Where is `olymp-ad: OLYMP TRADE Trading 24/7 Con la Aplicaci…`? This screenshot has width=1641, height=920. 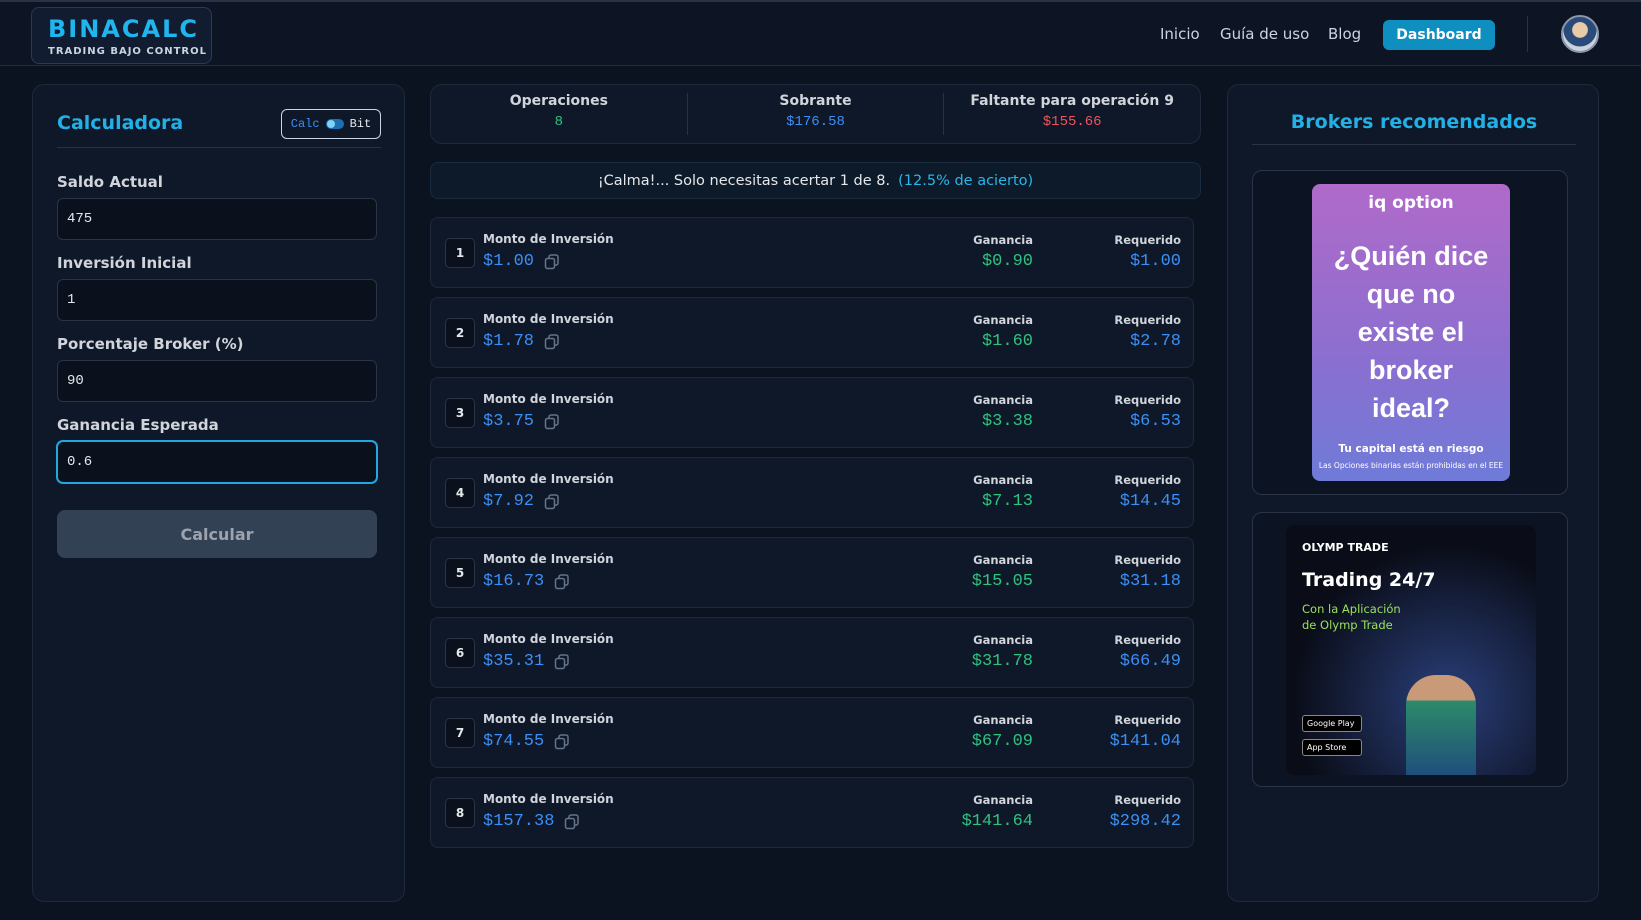 olymp-ad: OLYMP TRADE Trading 24/7 Con la Aplicaci… is located at coordinates (1411, 650).